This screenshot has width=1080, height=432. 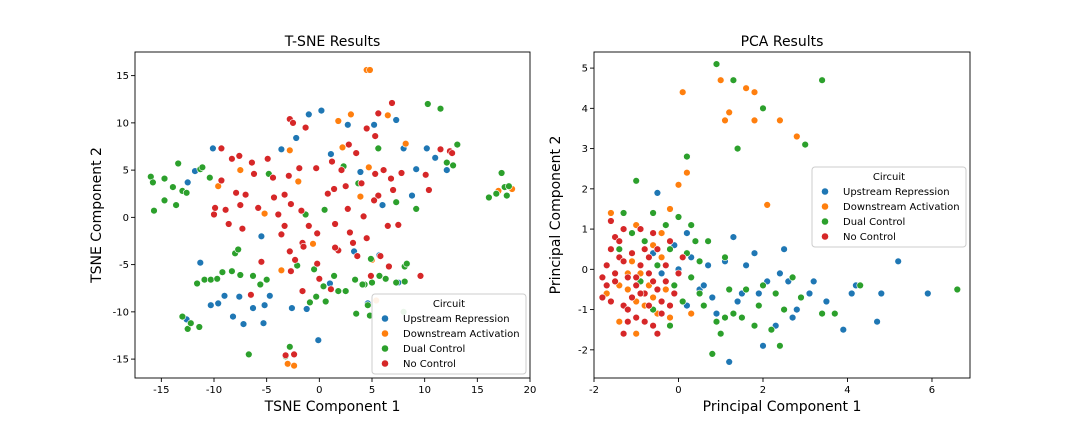 I want to click on y-tick-label: 1, so click(x=585, y=230).